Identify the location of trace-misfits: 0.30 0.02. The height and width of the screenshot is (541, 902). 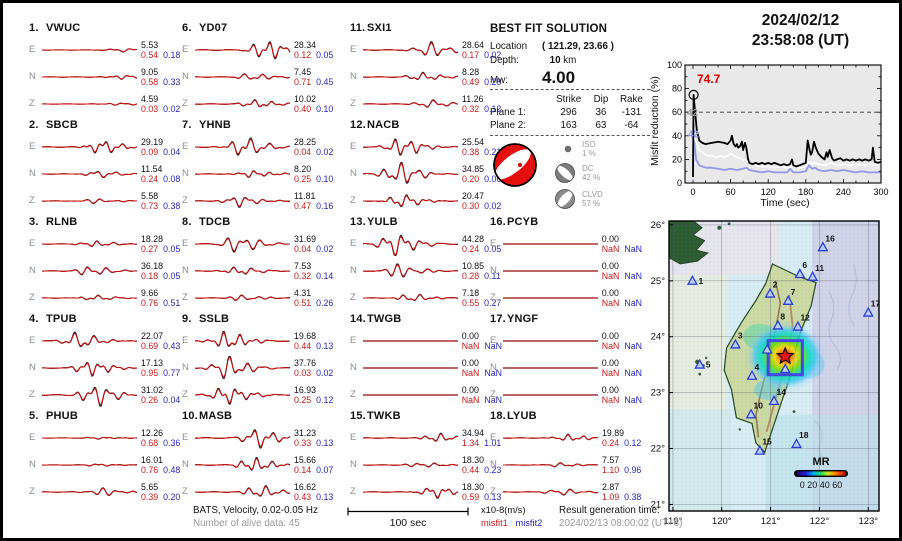
(481, 206).